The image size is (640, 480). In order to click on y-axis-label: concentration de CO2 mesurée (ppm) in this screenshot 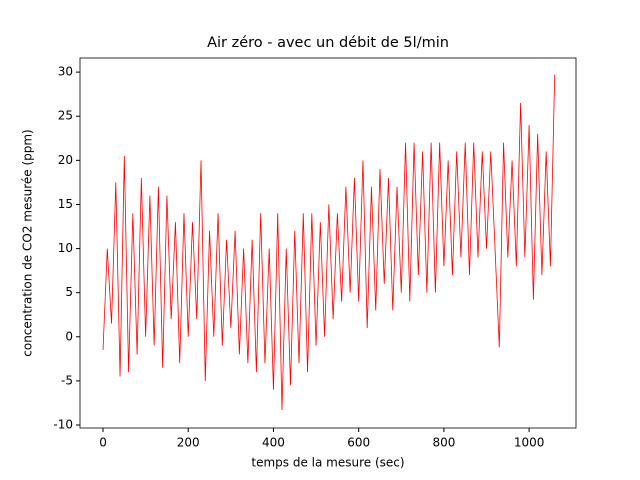, I will do `click(28, 242)`.